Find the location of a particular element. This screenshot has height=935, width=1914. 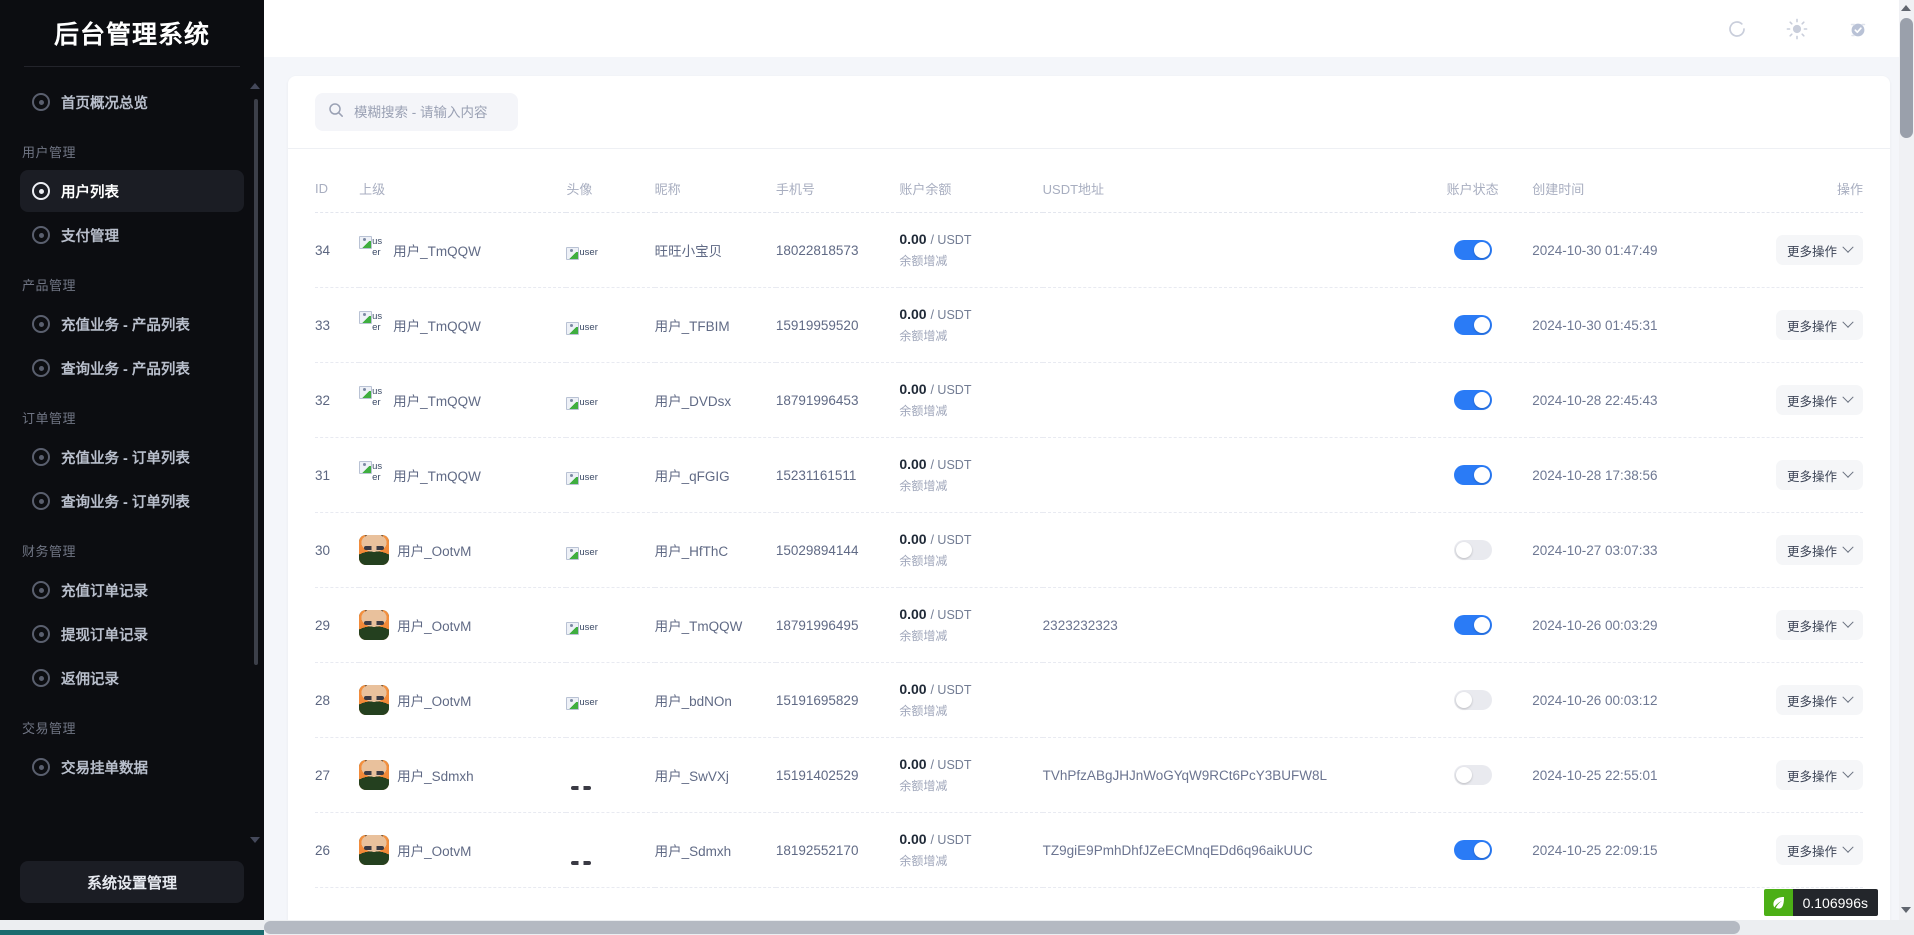

refresh-icon is located at coordinates (1737, 29).